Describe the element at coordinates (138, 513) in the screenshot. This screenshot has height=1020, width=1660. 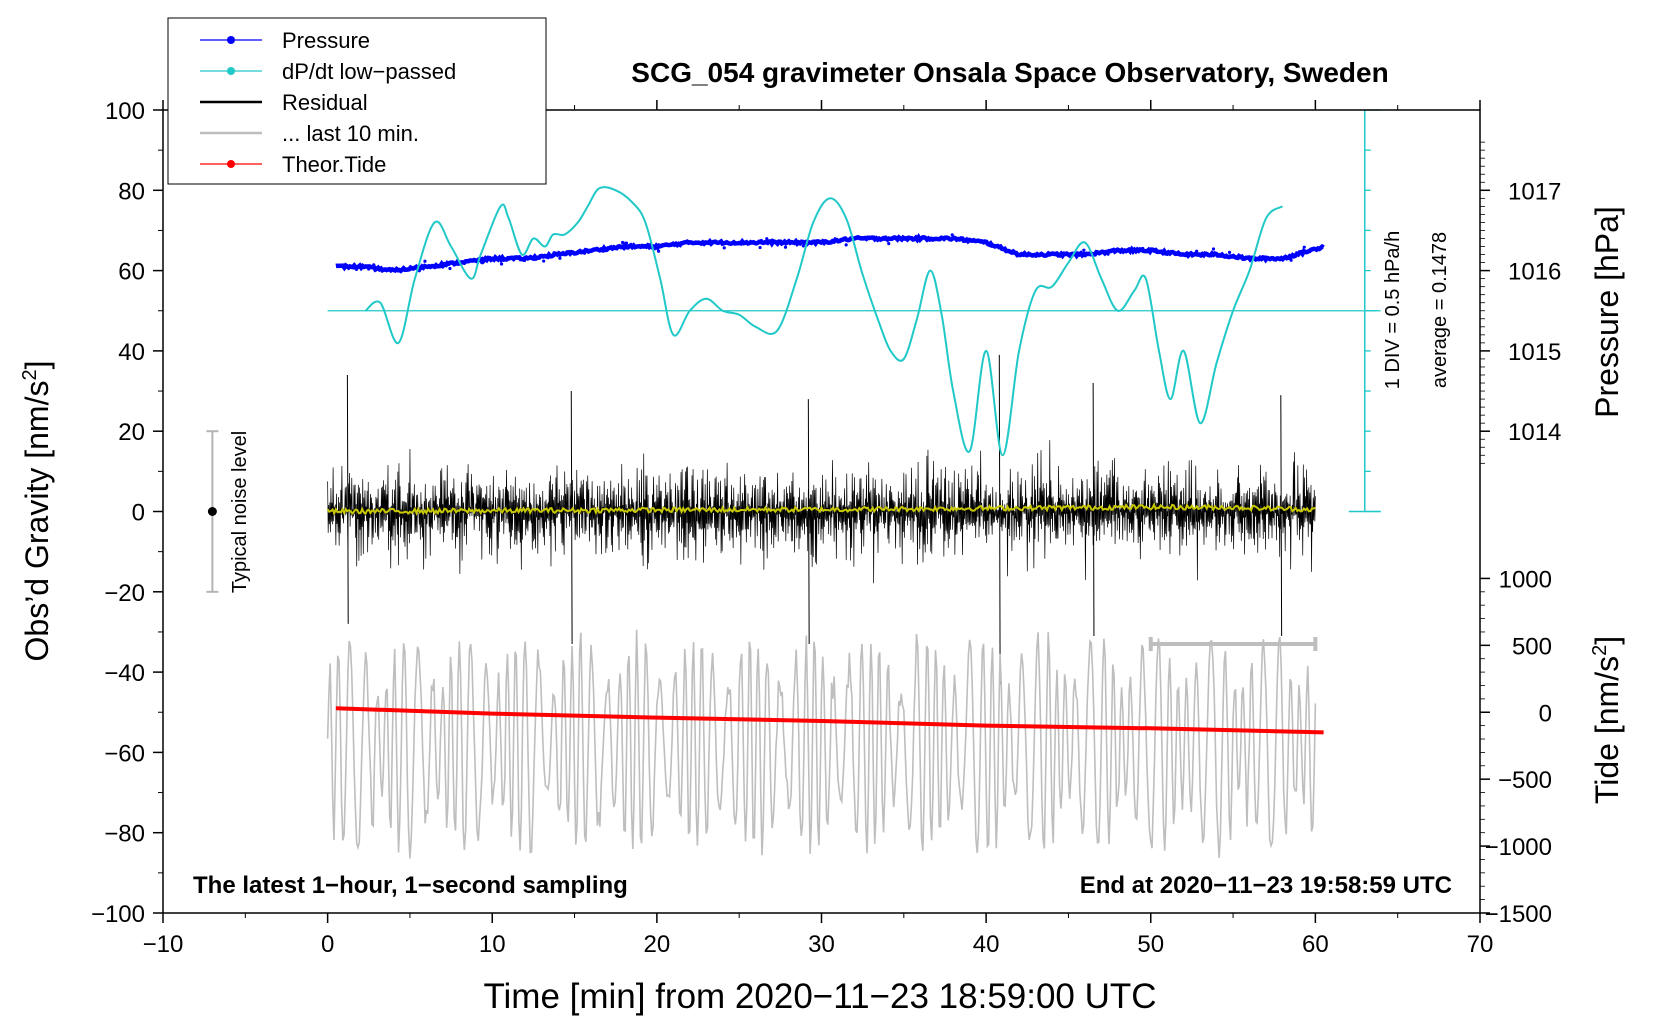
I see `y-tick-label: 0` at that location.